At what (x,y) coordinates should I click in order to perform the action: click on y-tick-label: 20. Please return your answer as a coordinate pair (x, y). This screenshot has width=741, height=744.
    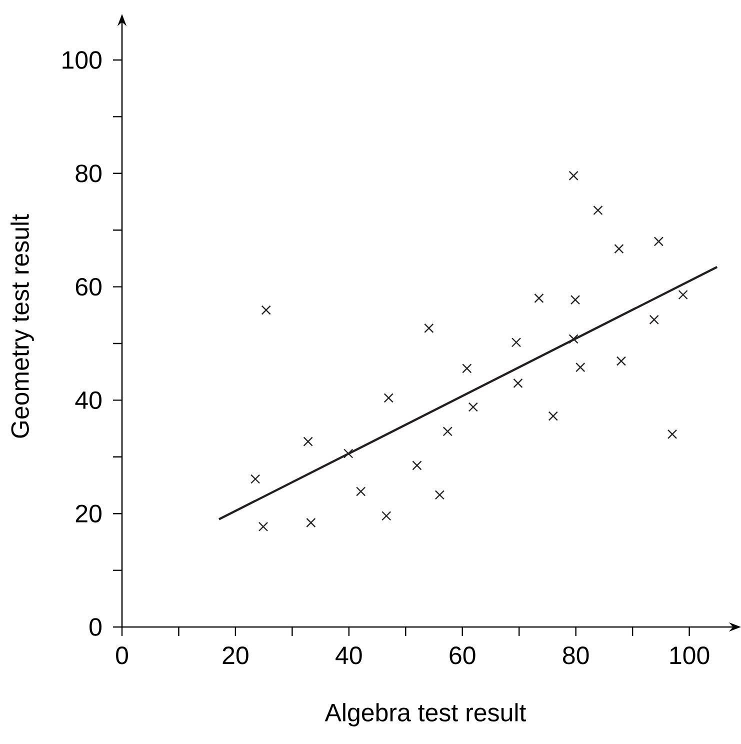
    Looking at the image, I should click on (89, 513).